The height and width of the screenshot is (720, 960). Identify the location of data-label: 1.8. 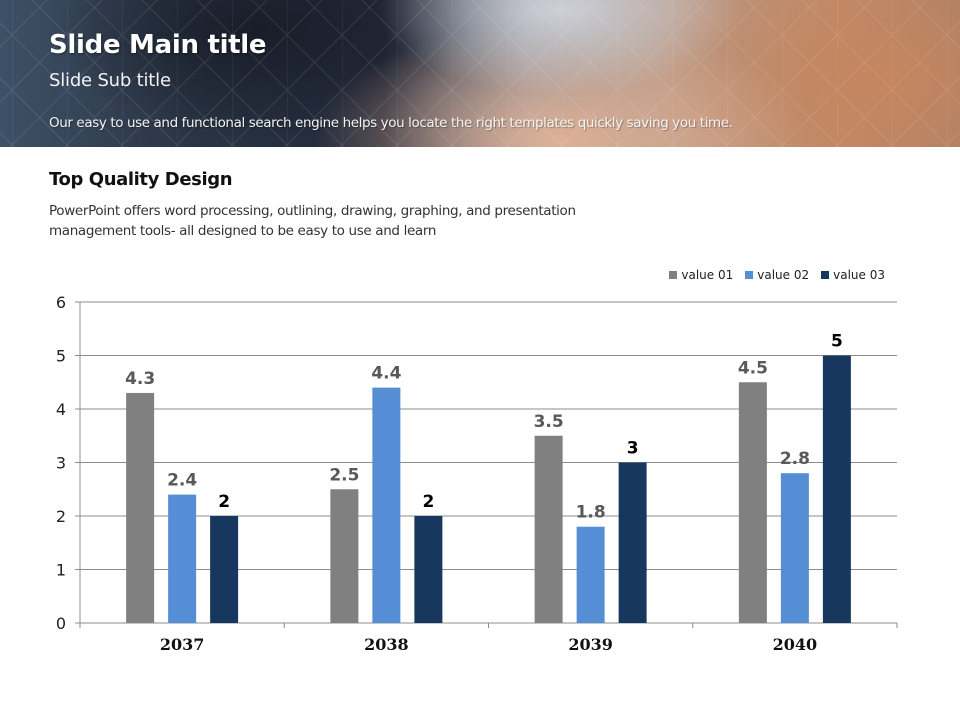
(591, 513).